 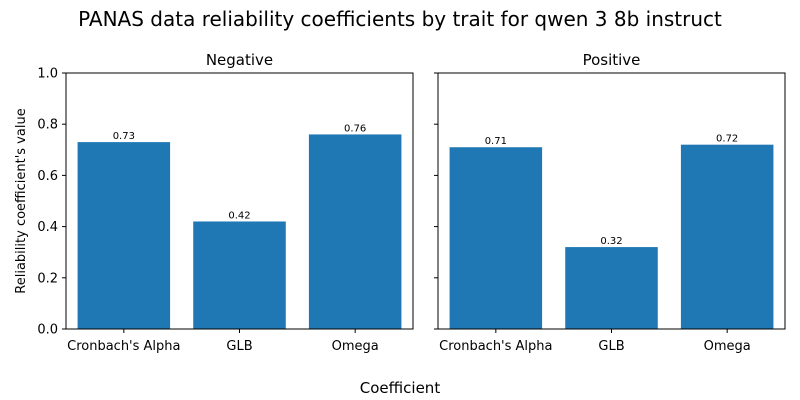 What do you see at coordinates (124, 136) in the screenshot?
I see `data-label: 0.73` at bounding box center [124, 136].